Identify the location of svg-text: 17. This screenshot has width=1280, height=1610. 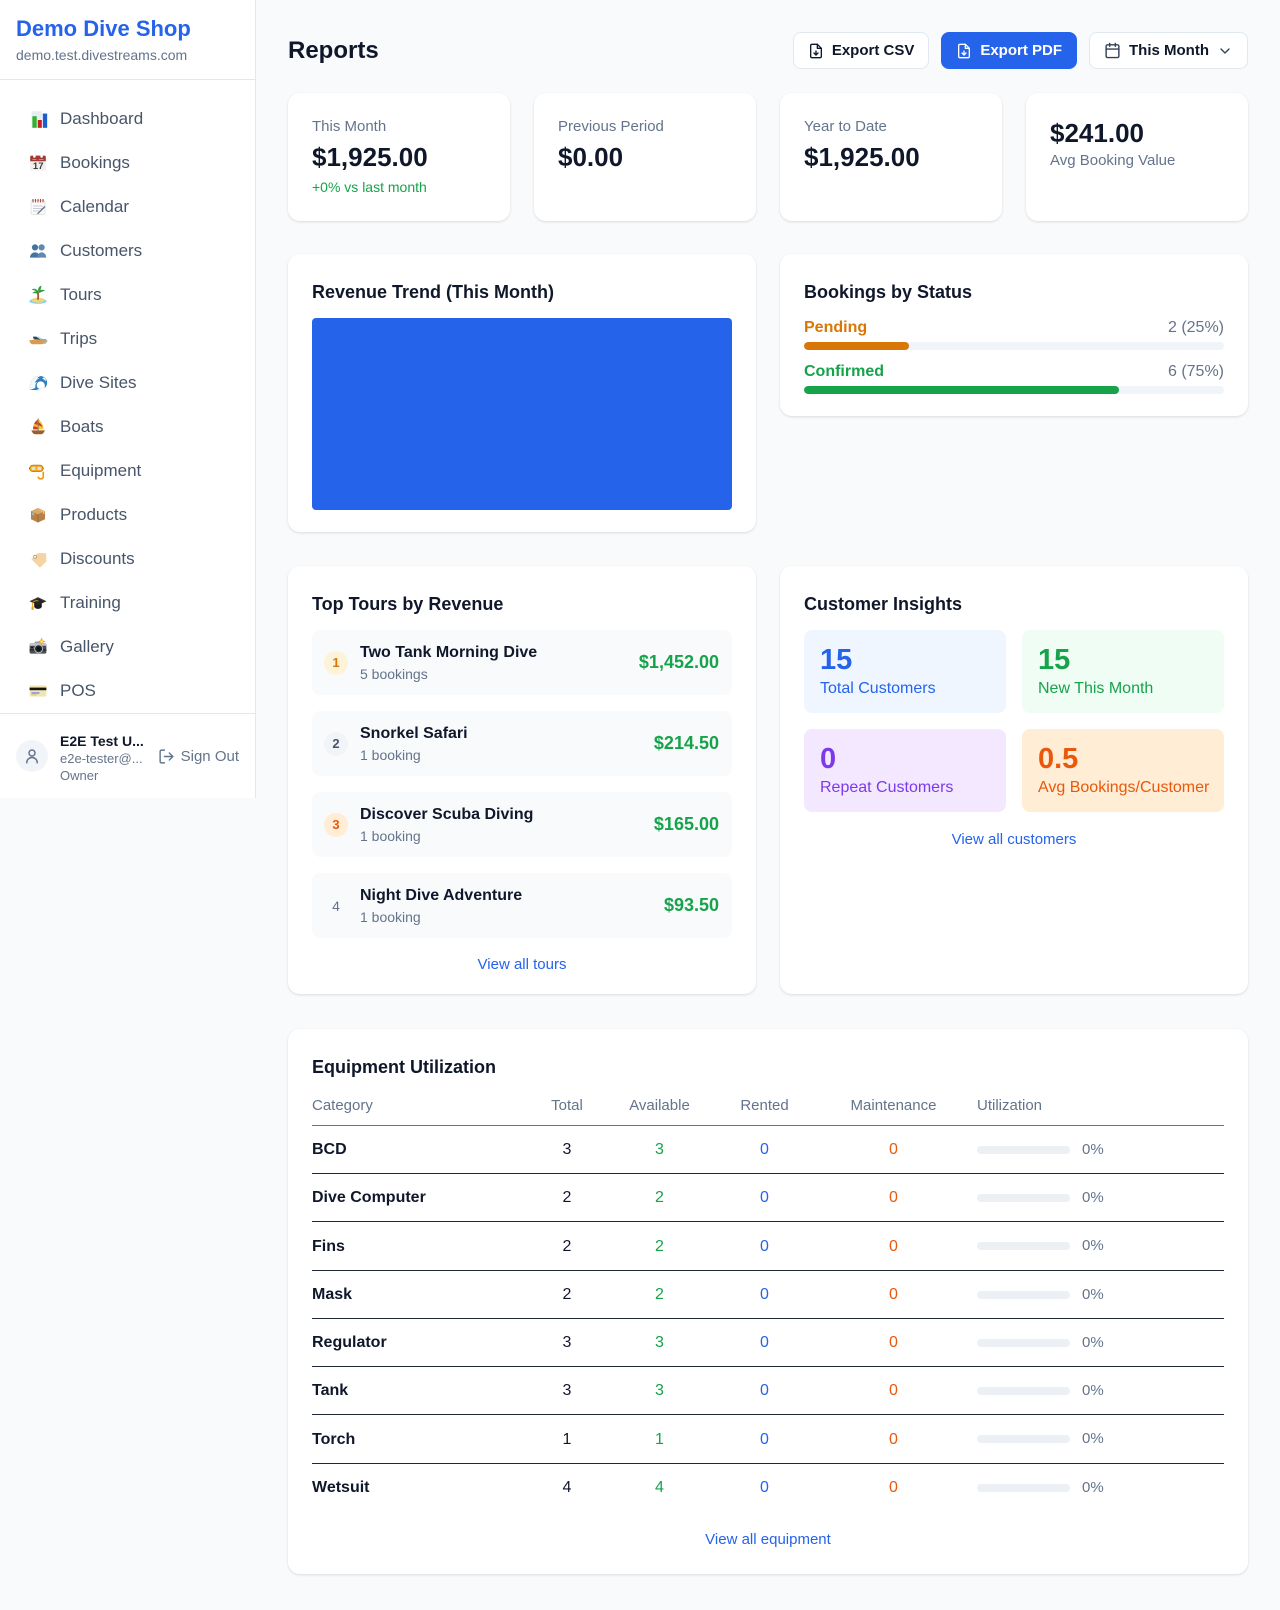
(38, 166).